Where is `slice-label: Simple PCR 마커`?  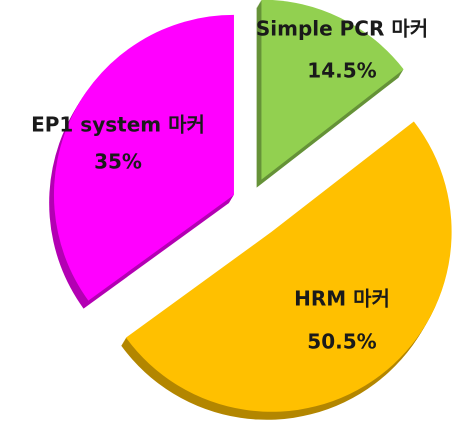
slice-label: Simple PCR 마커 is located at coordinates (342, 29).